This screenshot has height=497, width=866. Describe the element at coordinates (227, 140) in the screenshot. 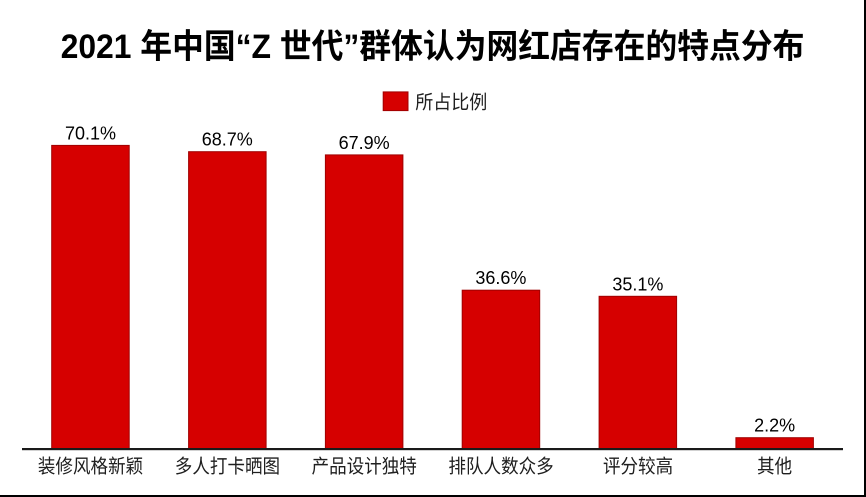

I see `svg-text: 68.7%` at that location.